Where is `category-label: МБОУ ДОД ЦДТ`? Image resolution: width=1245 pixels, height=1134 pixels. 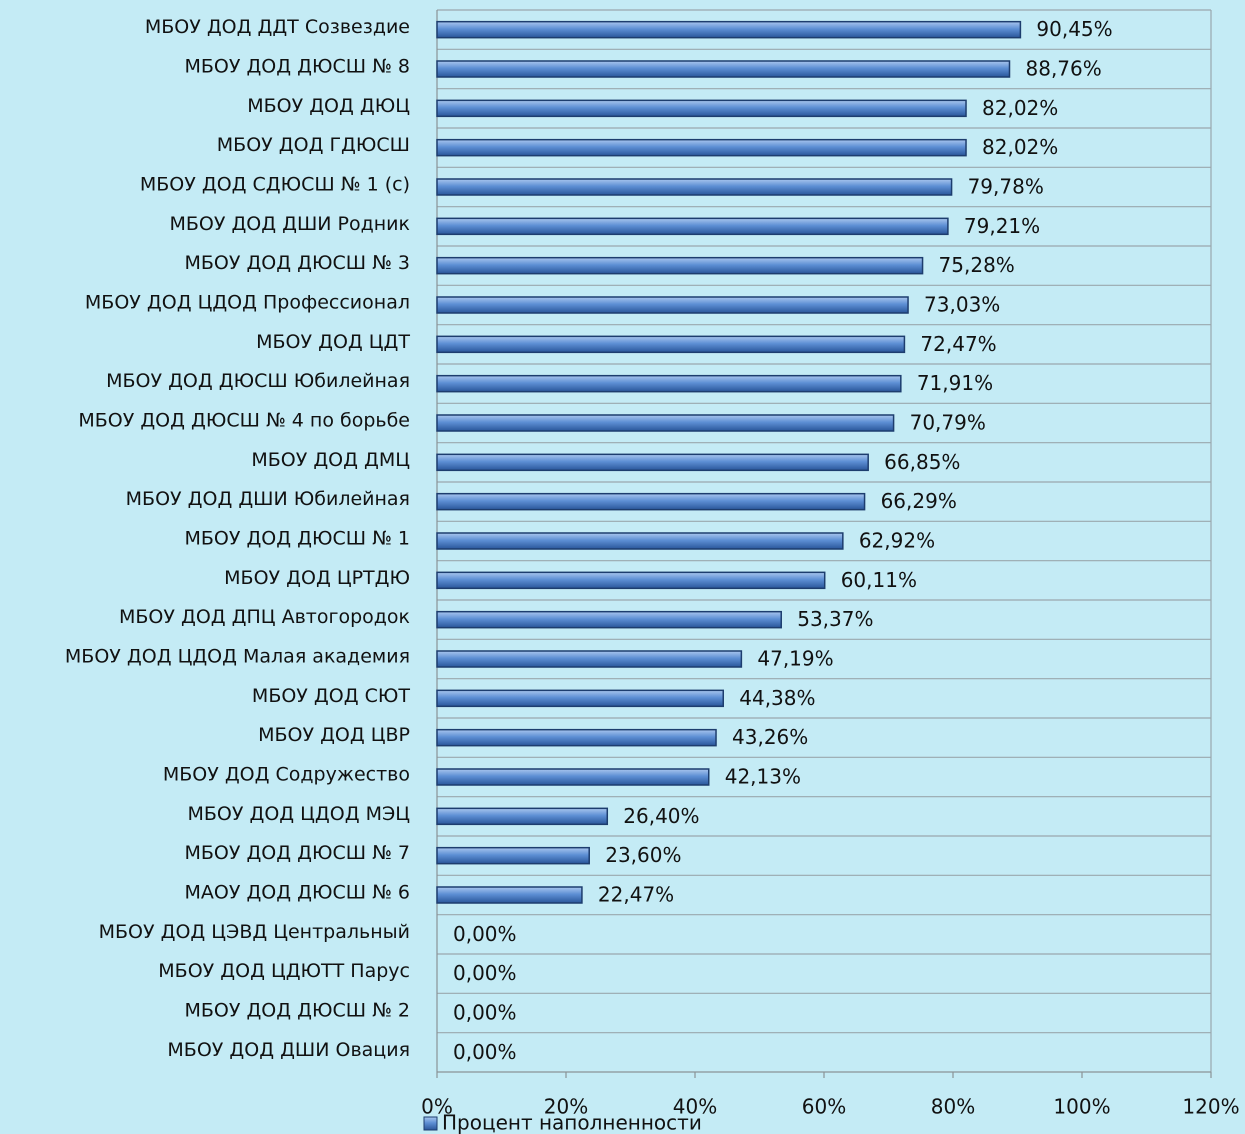 category-label: МБОУ ДОД ЦДТ is located at coordinates (333, 342).